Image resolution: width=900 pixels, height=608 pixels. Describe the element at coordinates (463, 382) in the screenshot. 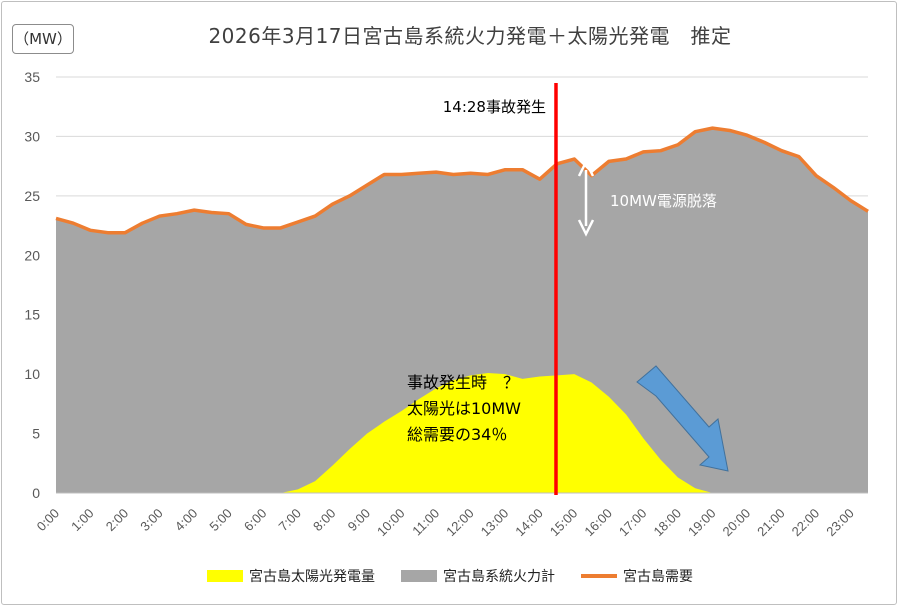

I see `solar-note-line-1: 事故発生時 ？` at that location.